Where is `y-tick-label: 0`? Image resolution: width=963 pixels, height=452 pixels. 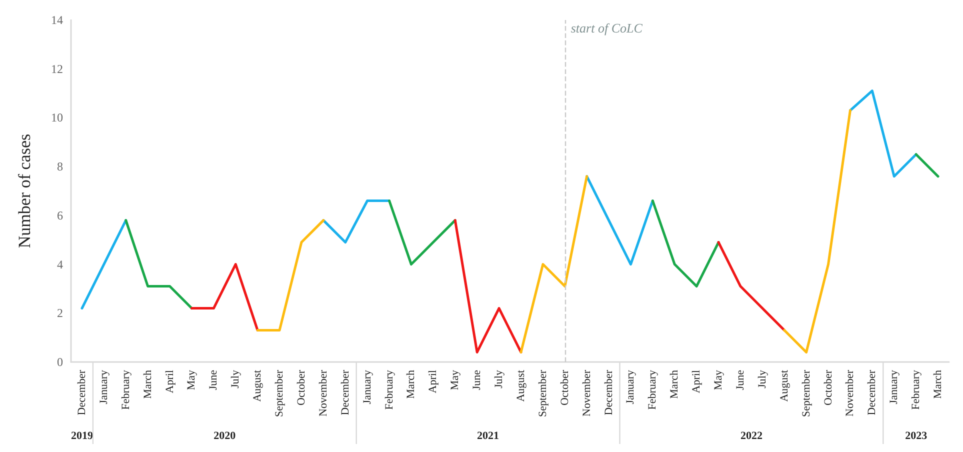
y-tick-label: 0 is located at coordinates (60, 362).